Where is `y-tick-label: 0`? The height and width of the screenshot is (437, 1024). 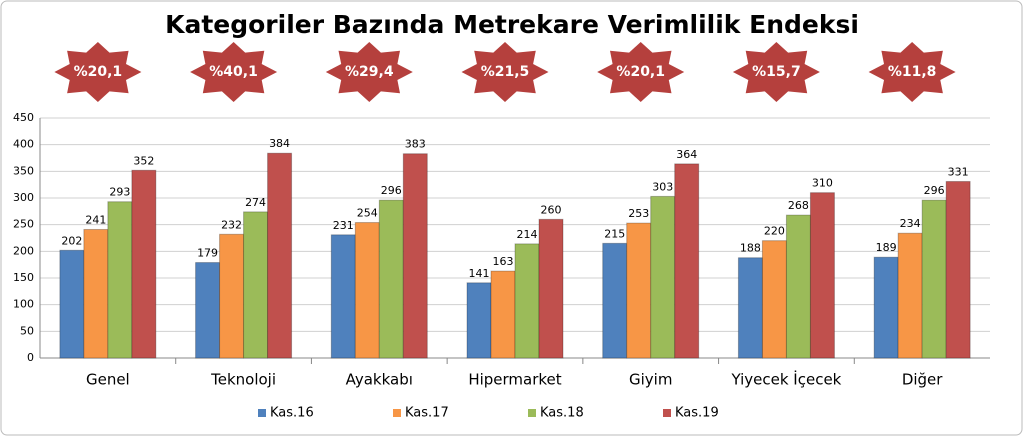 y-tick-label: 0 is located at coordinates (30, 357).